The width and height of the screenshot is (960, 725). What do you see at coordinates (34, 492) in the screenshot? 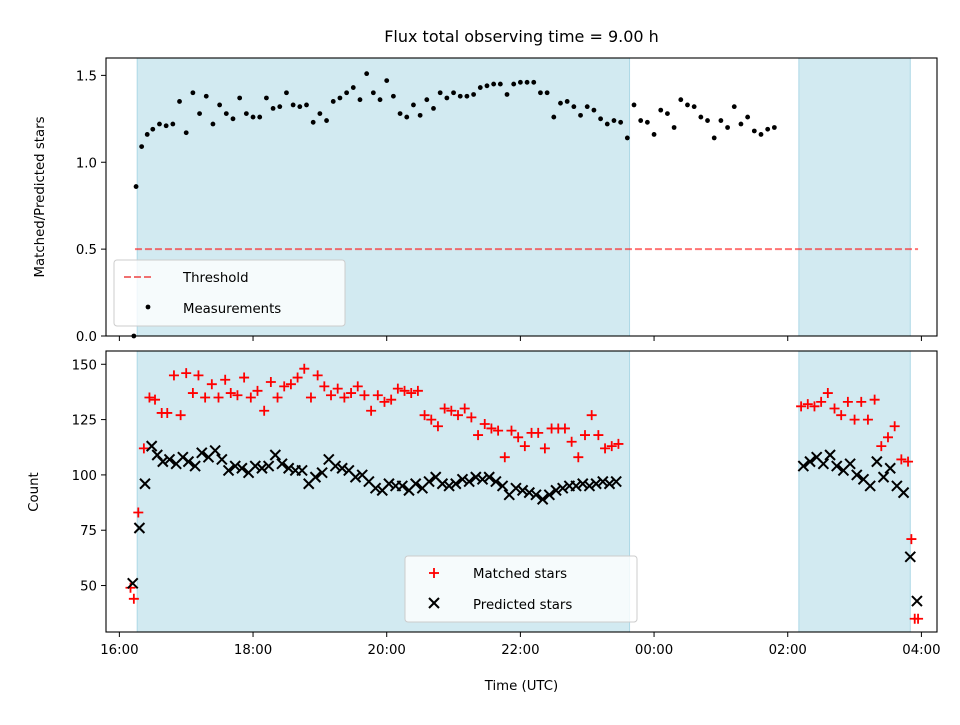
I see `bottom-y-axis-label: Count` at bounding box center [34, 492].